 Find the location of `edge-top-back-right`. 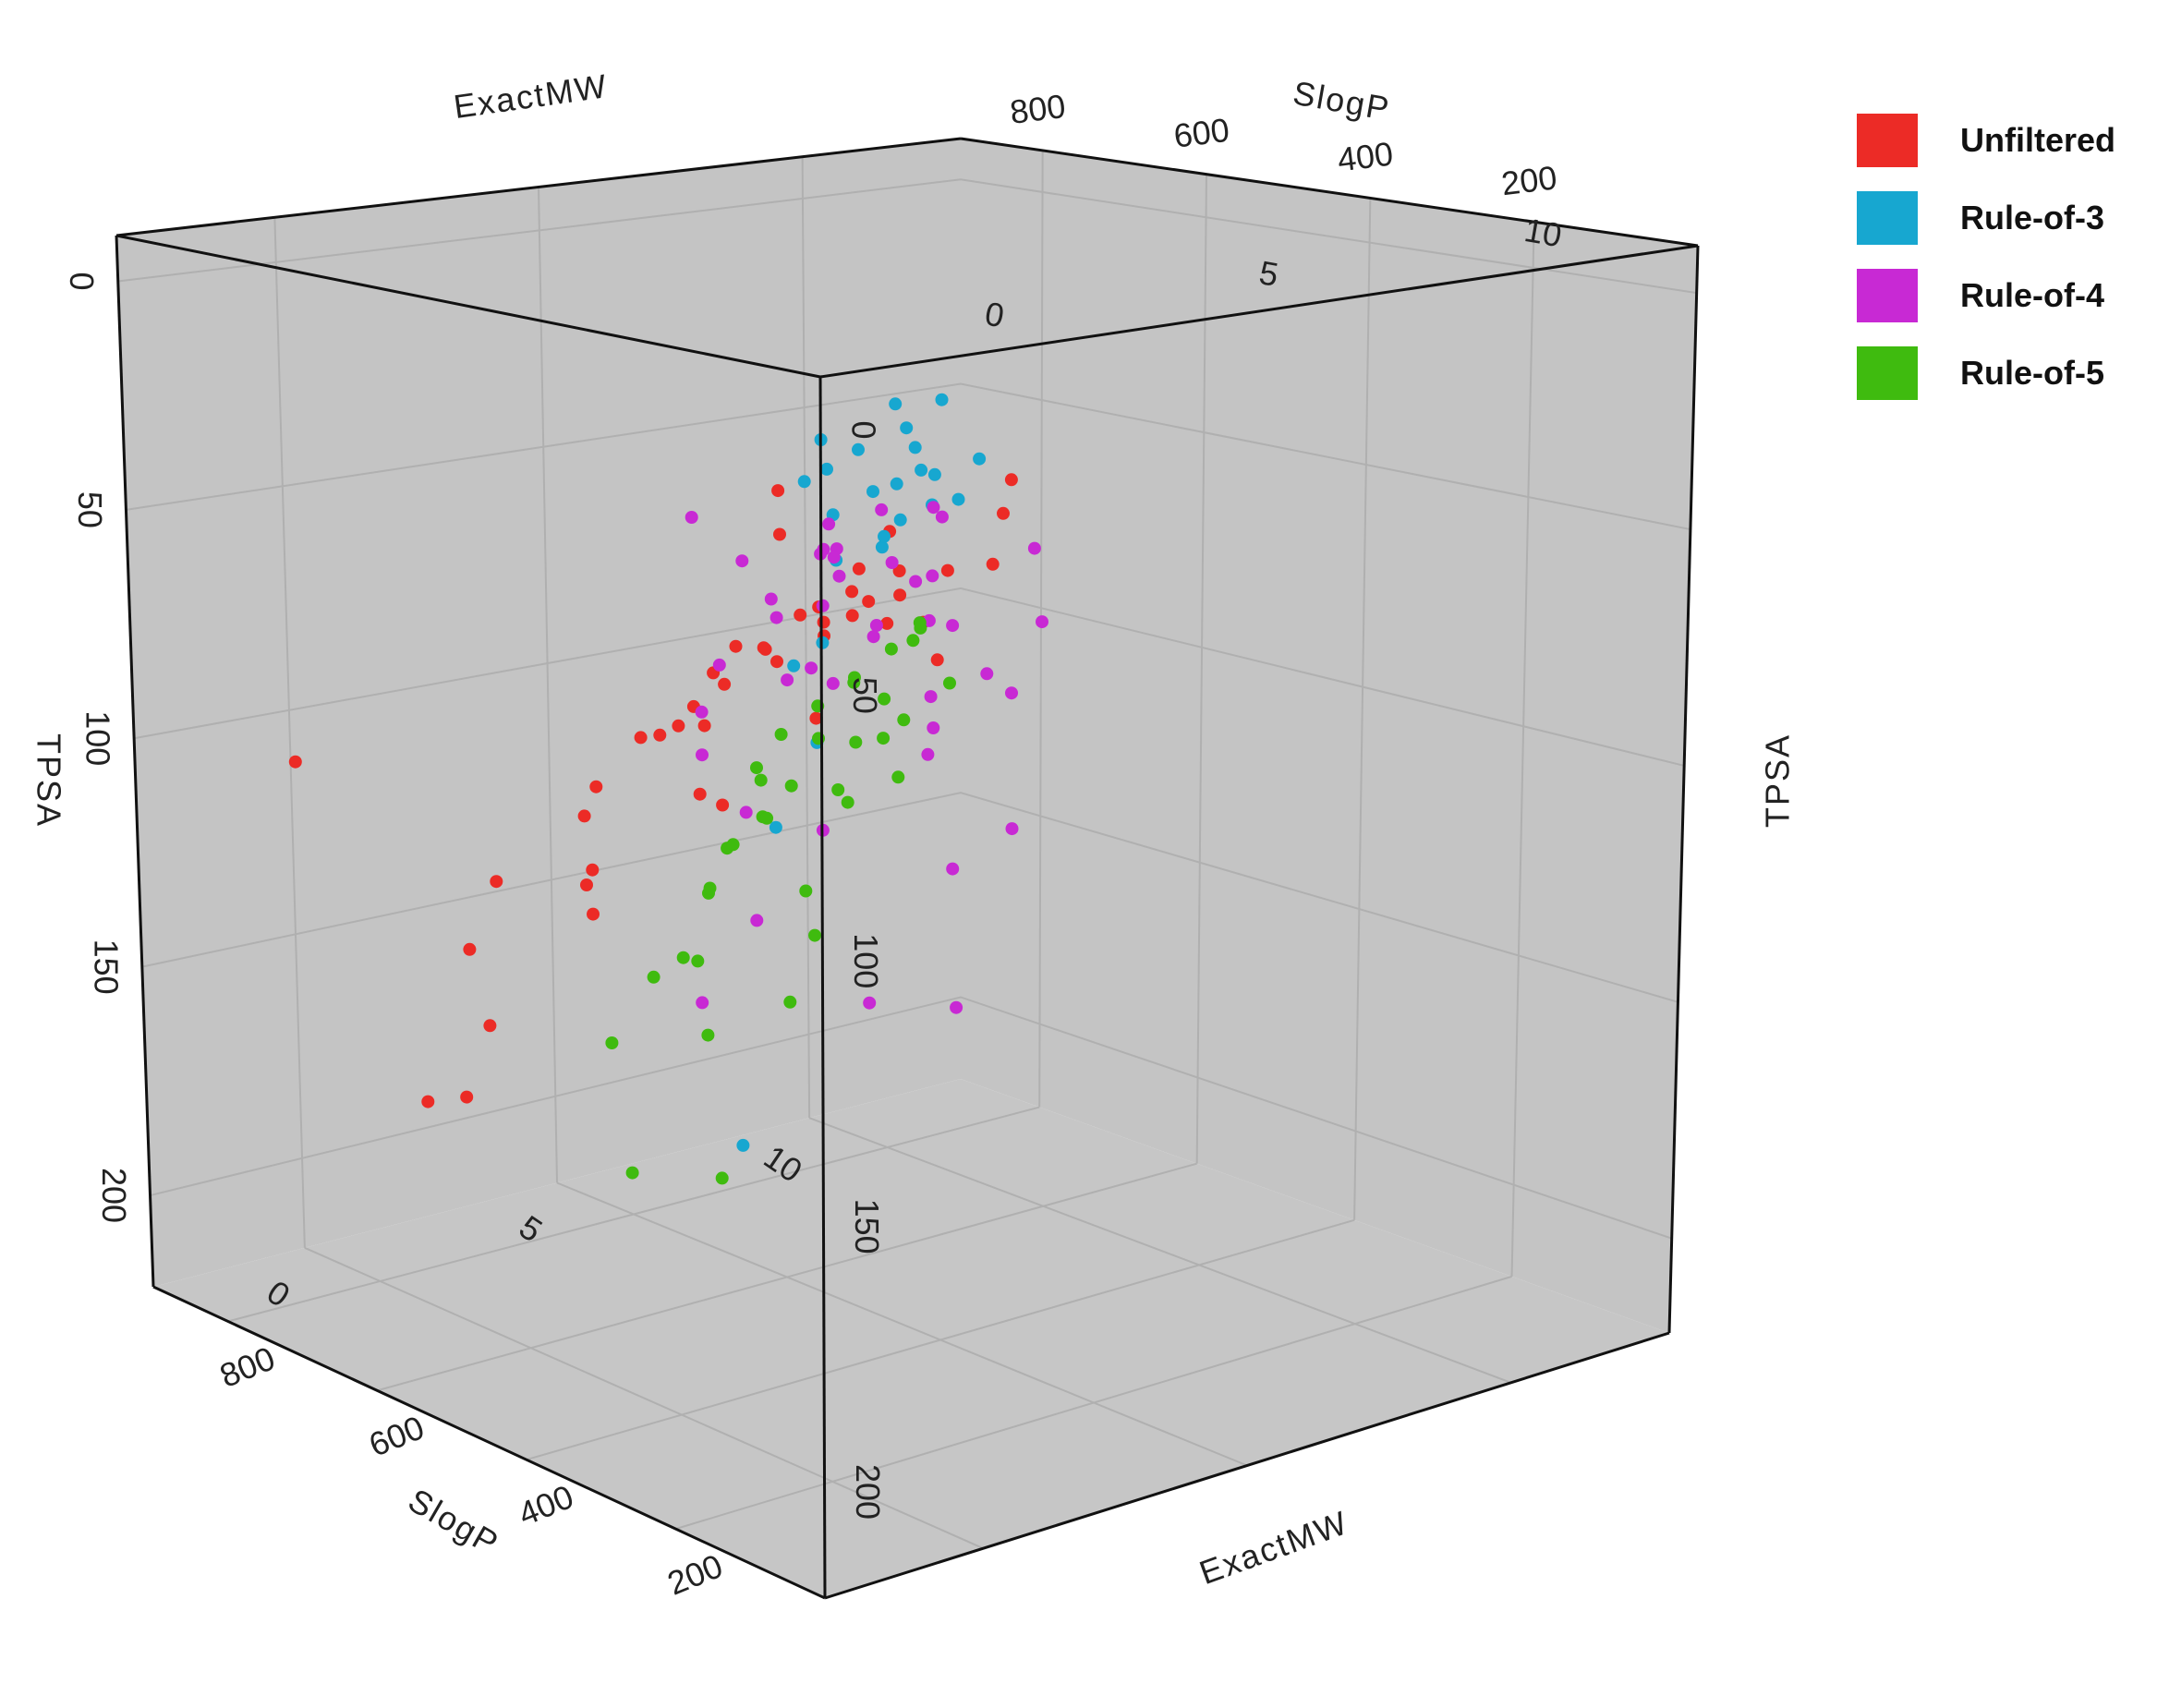

edge-top-back-right is located at coordinates (1329, 192).